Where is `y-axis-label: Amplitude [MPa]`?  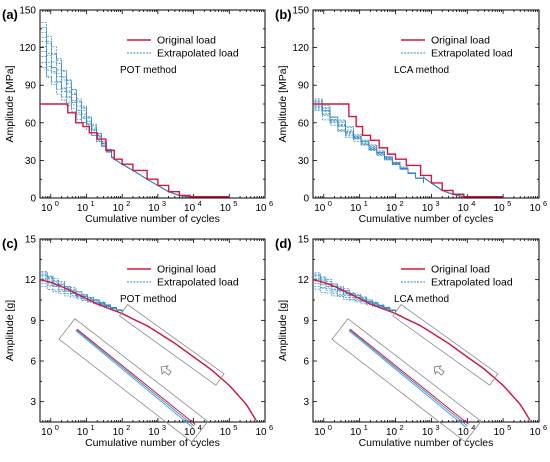
y-axis-label: Amplitude [MPa] is located at coordinates (283, 103).